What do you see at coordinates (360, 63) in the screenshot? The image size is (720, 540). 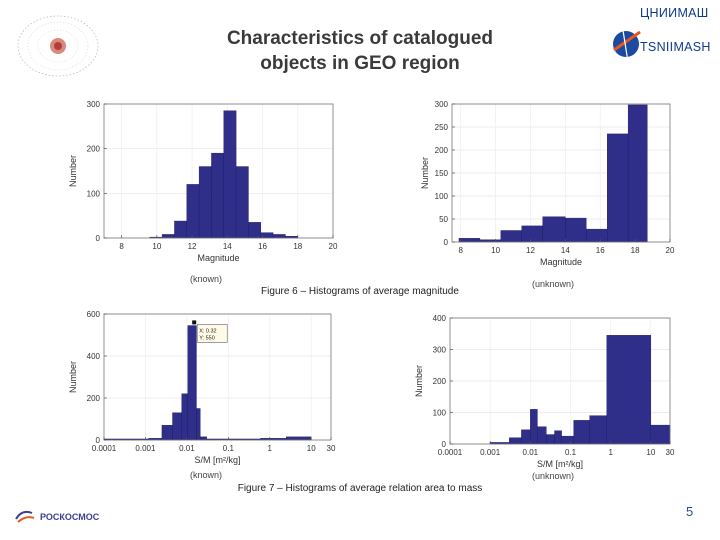 I see `title-line-2: objects in GEO region` at bounding box center [360, 63].